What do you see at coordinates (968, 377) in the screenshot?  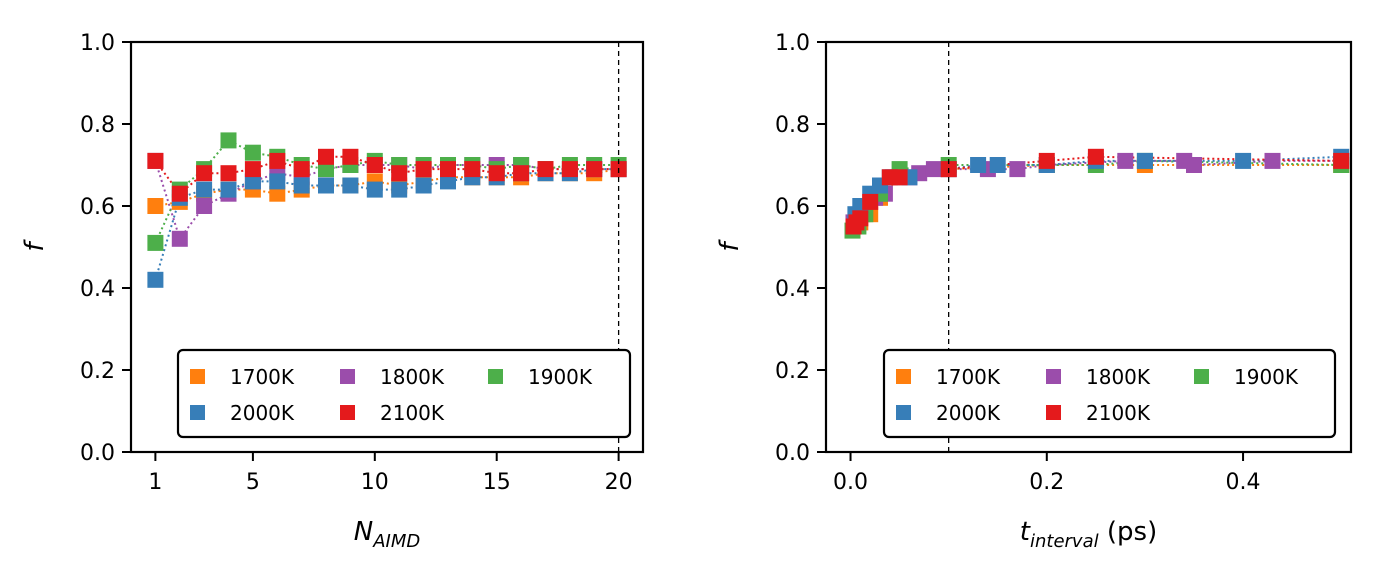 I see `legend-label-1700K: 1700K` at bounding box center [968, 377].